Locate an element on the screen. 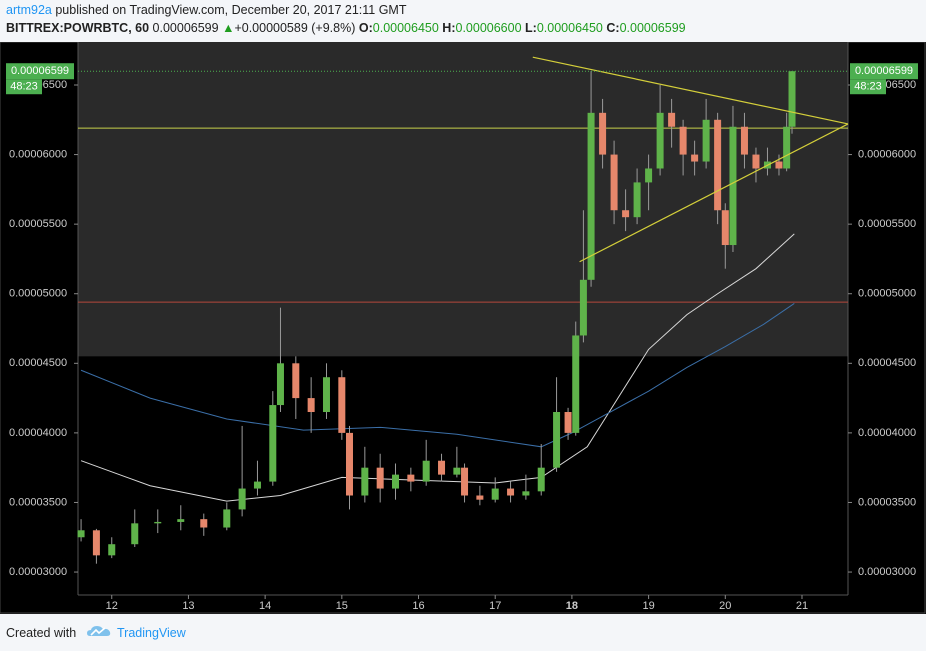 The width and height of the screenshot is (926, 651). x-tick-label: 20 is located at coordinates (725, 606).